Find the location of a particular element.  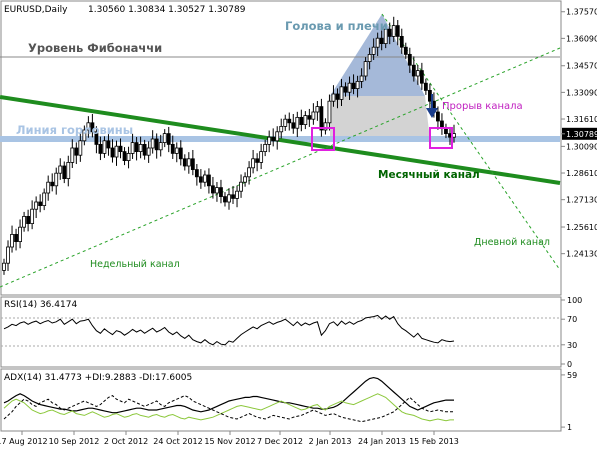

current-price-box is located at coordinates (579, 133).